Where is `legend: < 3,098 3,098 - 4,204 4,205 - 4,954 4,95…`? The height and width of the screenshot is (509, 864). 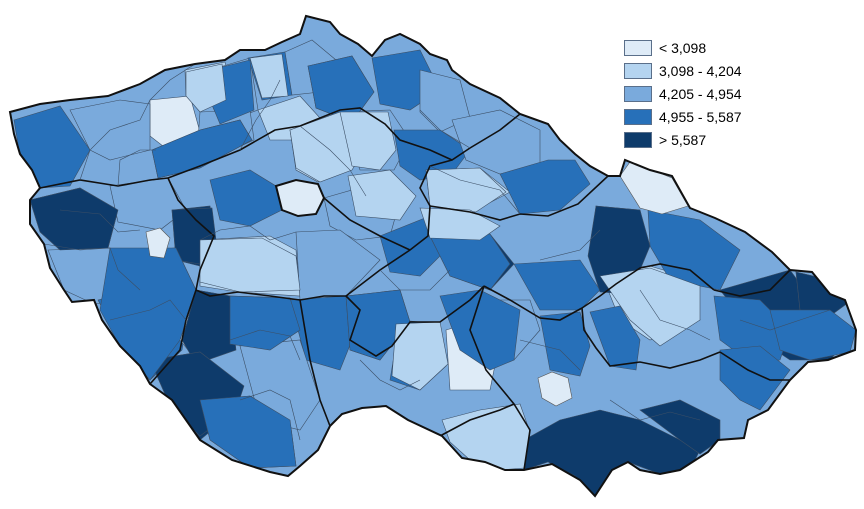 legend: < 3,098 3,098 - 4,204 4,205 - 4,954 4,95… is located at coordinates (683, 93).